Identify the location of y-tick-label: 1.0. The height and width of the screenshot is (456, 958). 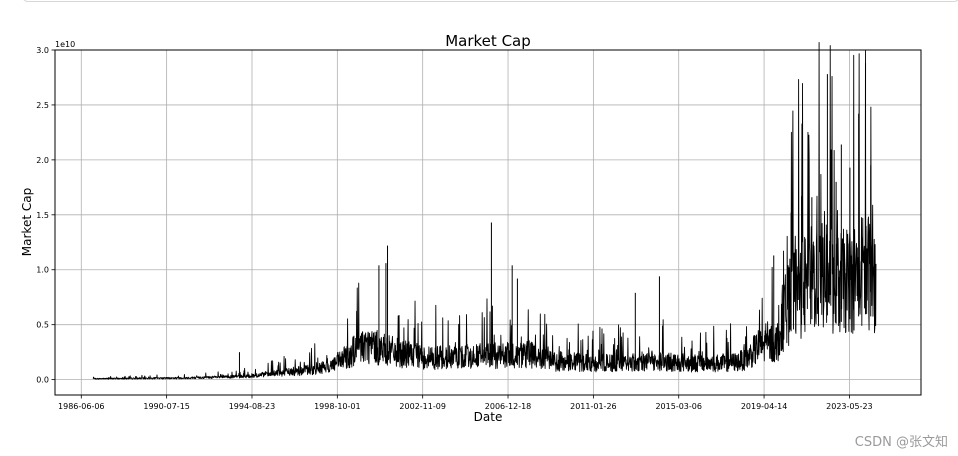
(42, 270).